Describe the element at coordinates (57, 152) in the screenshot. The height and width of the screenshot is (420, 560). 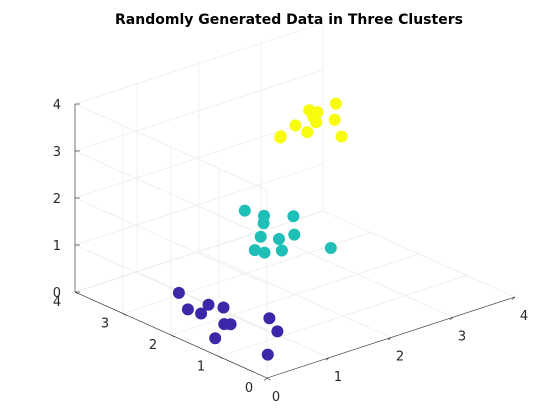
I see `z-tick-label: 3` at that location.